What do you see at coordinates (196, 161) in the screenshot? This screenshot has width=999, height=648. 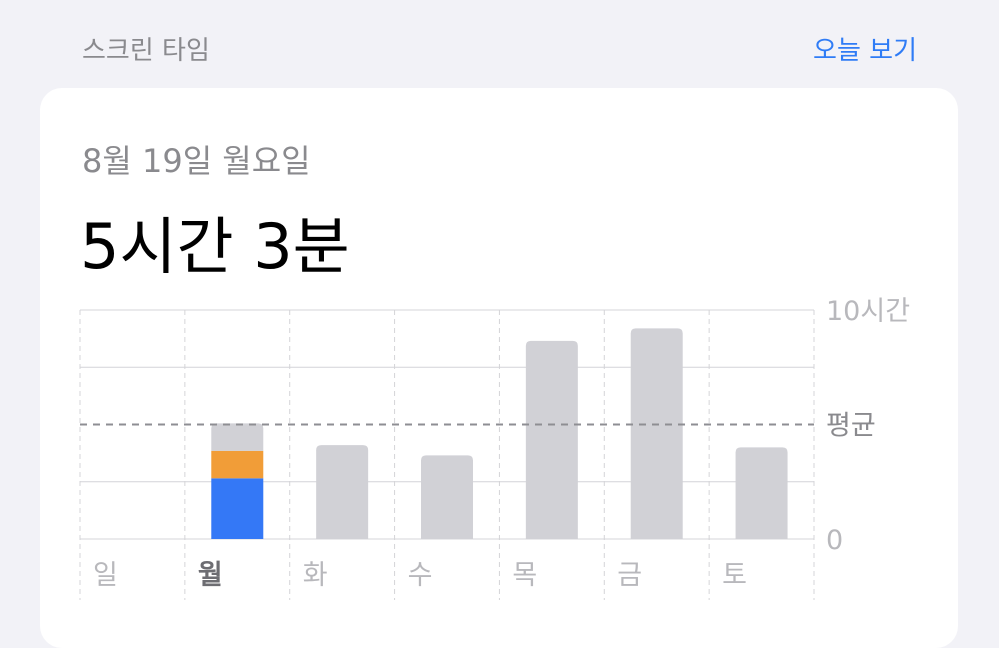 I see `date-label: 8월 19일 월요일` at bounding box center [196, 161].